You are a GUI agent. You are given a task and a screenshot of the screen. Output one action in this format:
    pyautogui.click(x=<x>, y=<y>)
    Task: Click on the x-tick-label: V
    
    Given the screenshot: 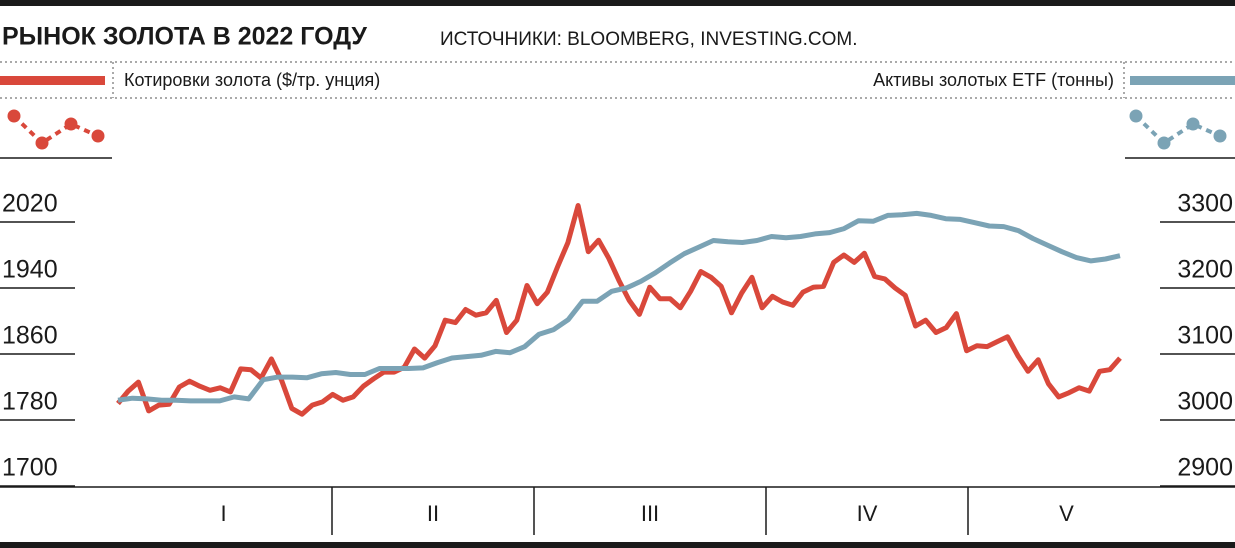 What is the action you would take?
    pyautogui.click(x=1066, y=513)
    